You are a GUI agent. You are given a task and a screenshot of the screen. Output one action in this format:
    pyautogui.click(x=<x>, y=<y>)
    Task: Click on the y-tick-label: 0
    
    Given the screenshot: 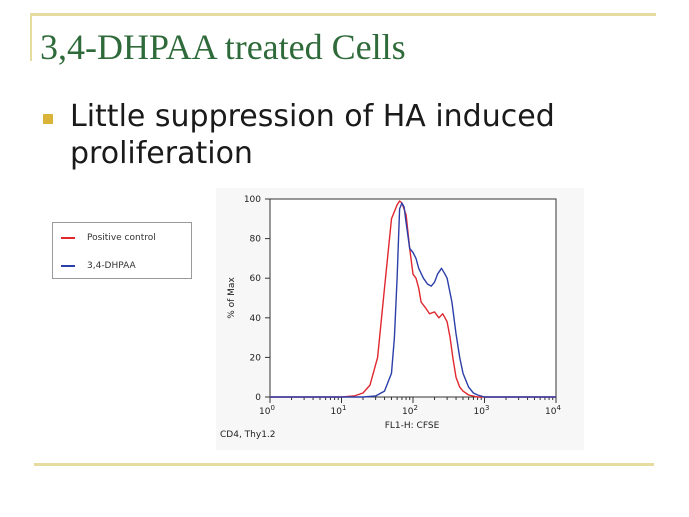 What is the action you would take?
    pyautogui.click(x=258, y=398)
    